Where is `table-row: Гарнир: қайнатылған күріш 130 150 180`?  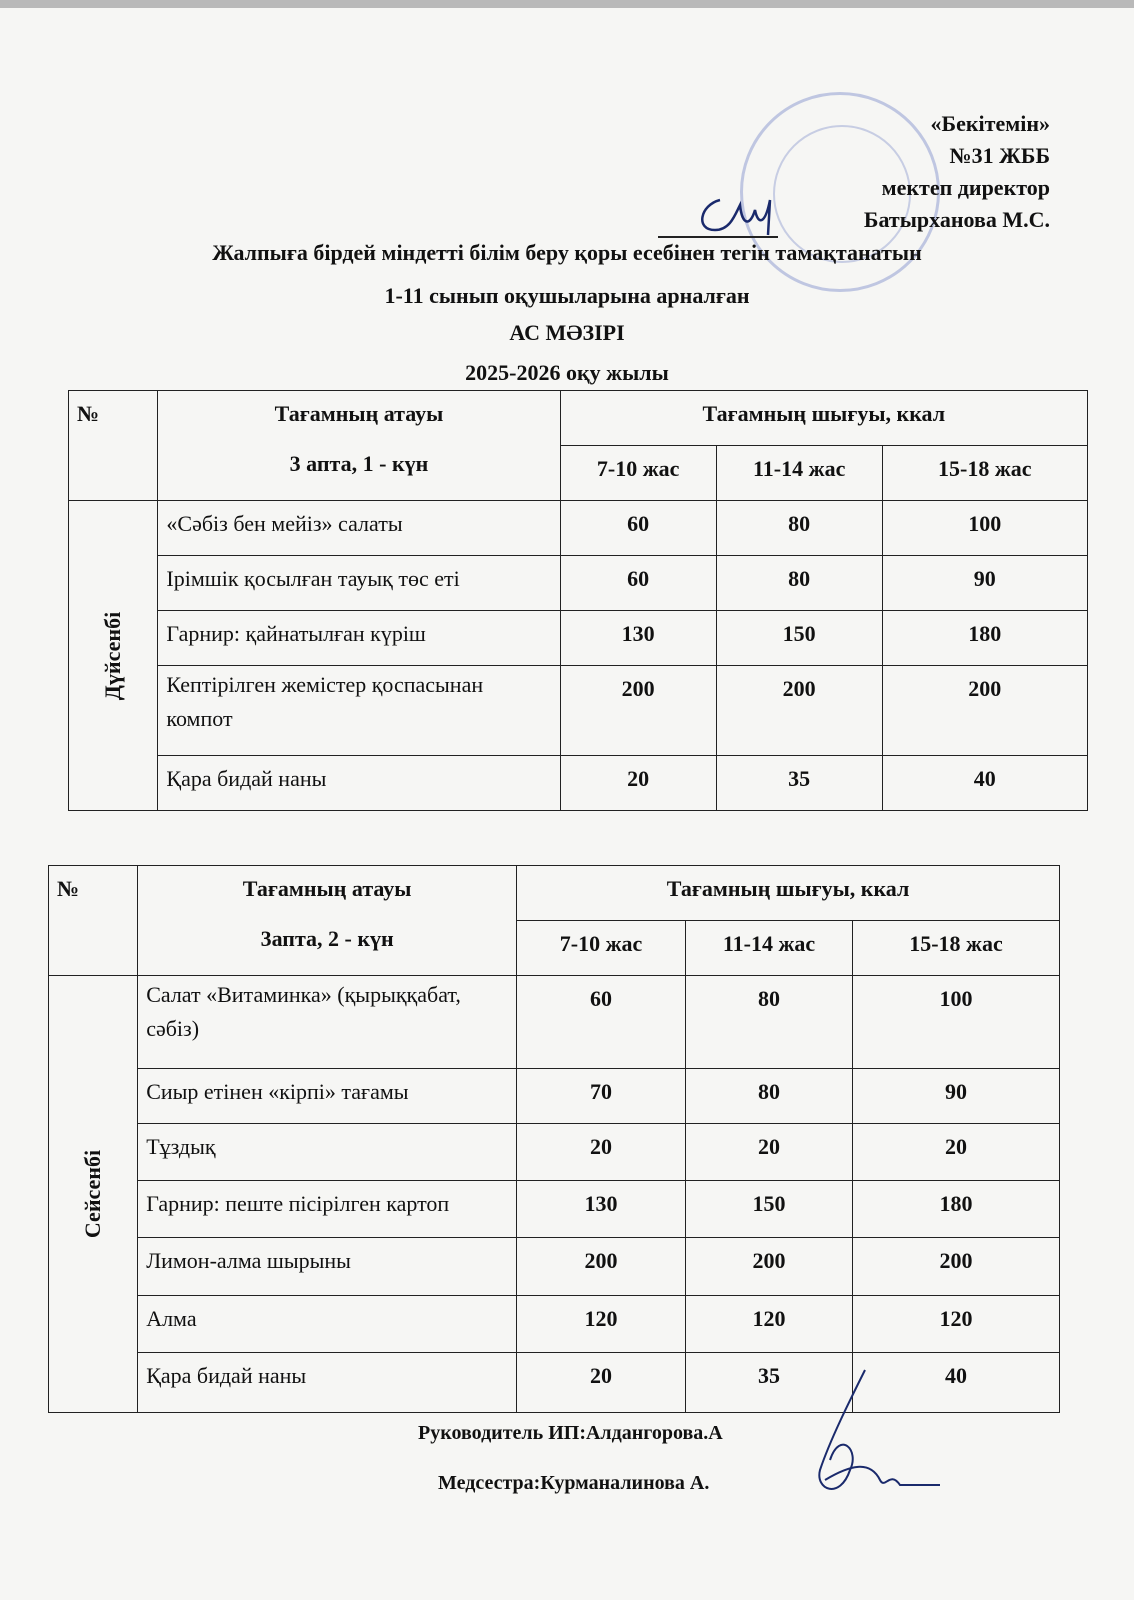
table-row: Гарнир: қайнатылған күріш 130 150 180 is located at coordinates (579, 638).